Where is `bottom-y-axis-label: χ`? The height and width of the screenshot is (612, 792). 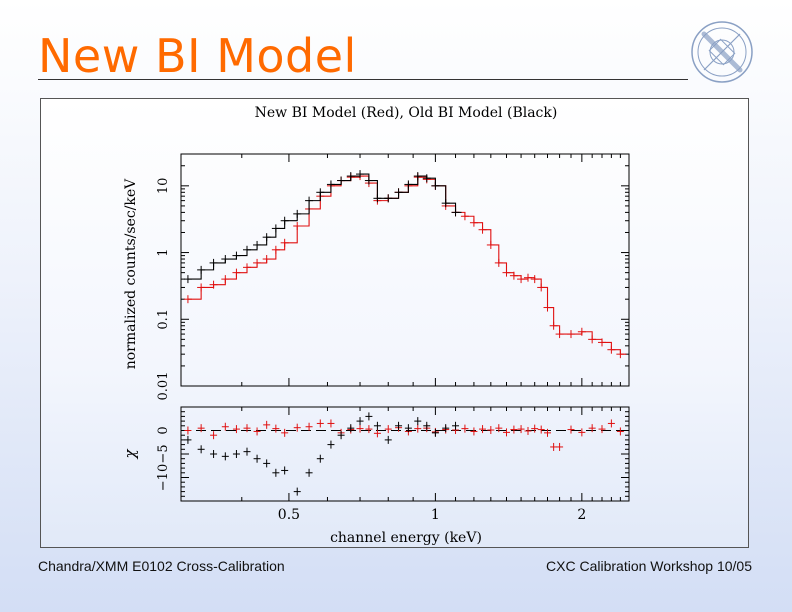 bottom-y-axis-label: χ is located at coordinates (130, 454).